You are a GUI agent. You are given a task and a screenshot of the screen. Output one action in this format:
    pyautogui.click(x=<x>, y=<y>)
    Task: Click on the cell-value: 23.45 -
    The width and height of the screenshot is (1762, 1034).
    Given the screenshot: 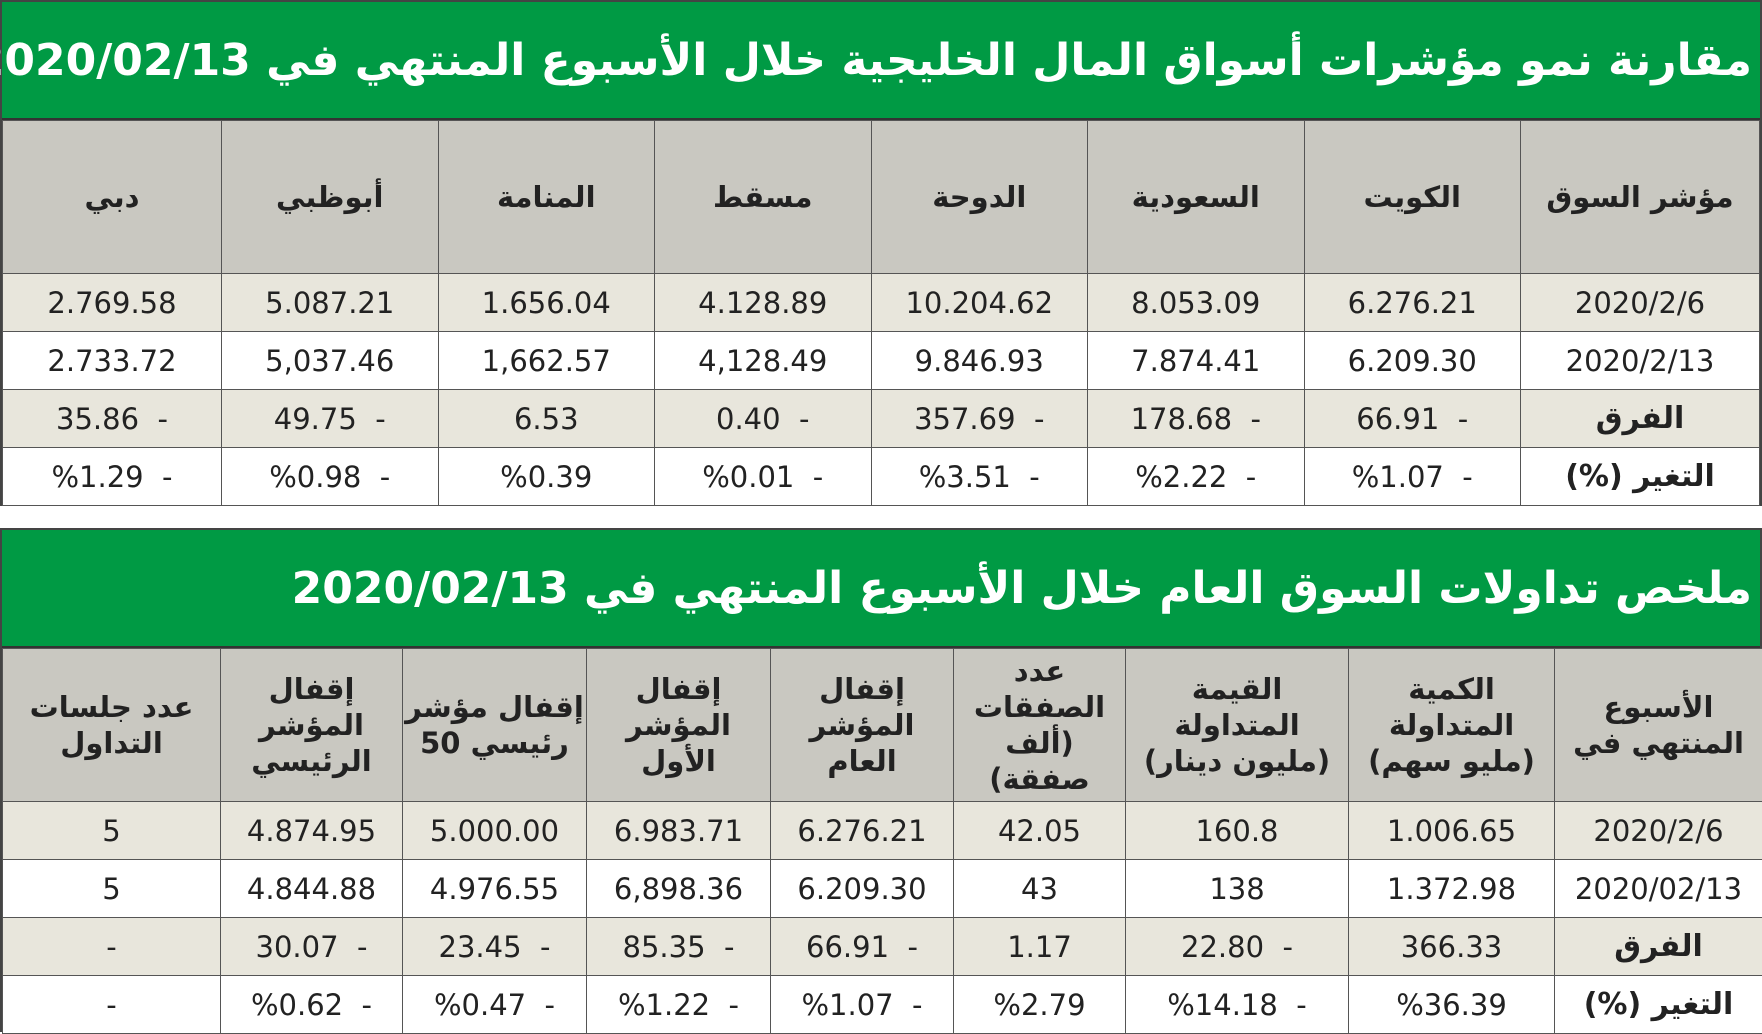 What is the action you would take?
    pyautogui.click(x=495, y=947)
    